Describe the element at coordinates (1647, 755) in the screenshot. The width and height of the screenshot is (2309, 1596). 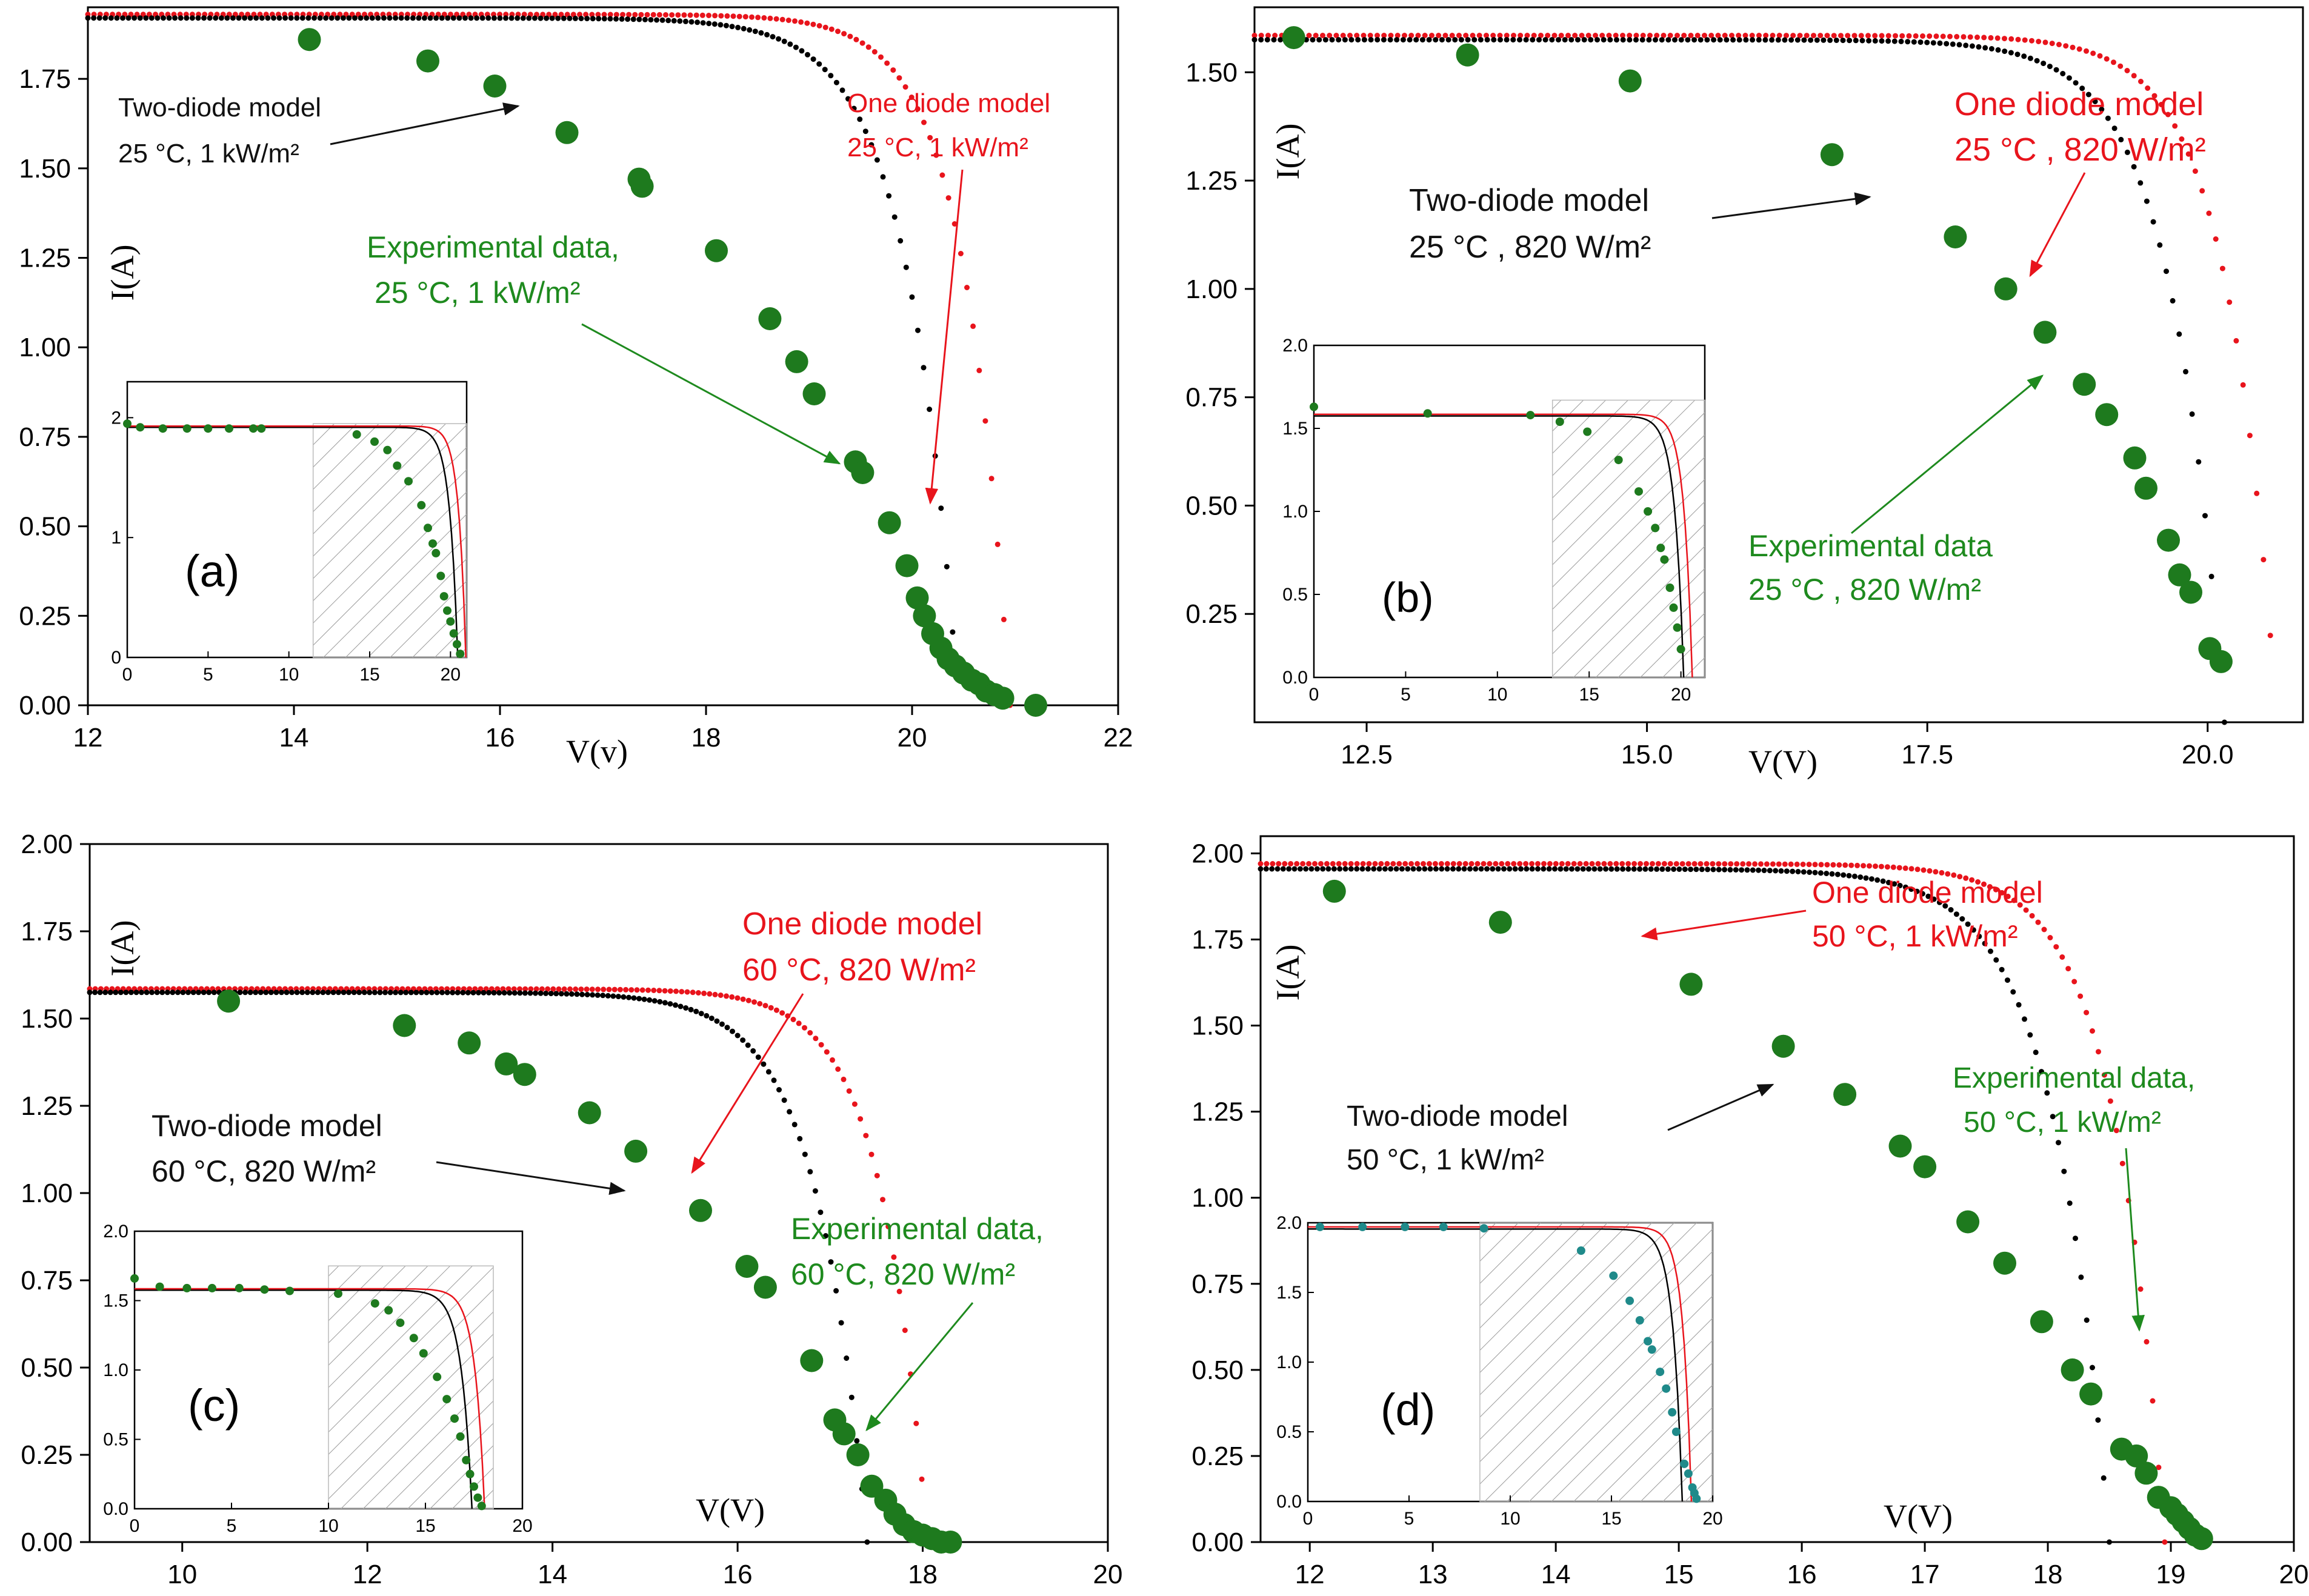
I see `x-tick-label: 15.0` at that location.